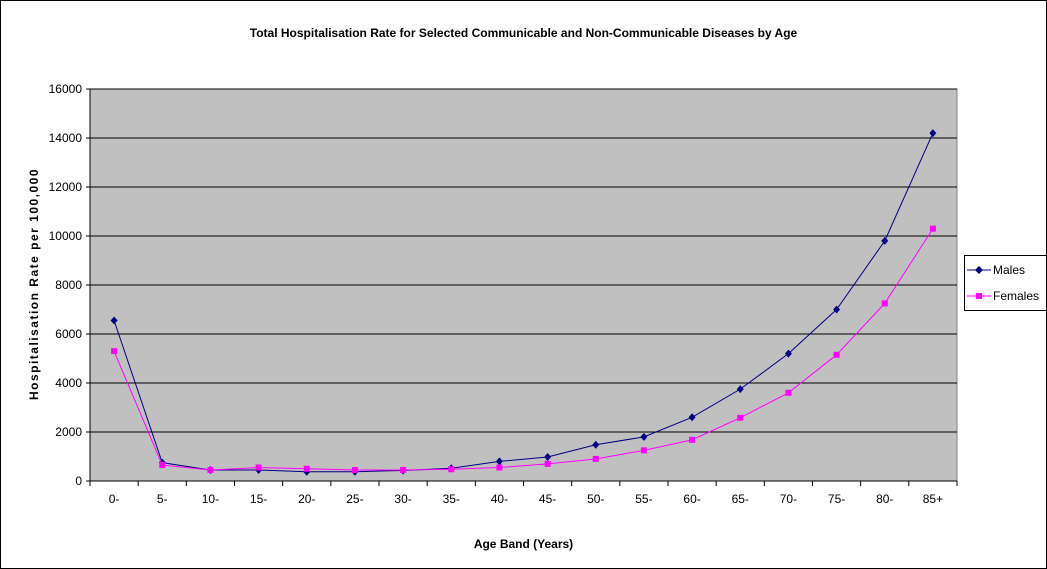 Image resolution: width=1047 pixels, height=569 pixels. Describe the element at coordinates (354, 499) in the screenshot. I see `x-tick-label-5: 25-` at that location.